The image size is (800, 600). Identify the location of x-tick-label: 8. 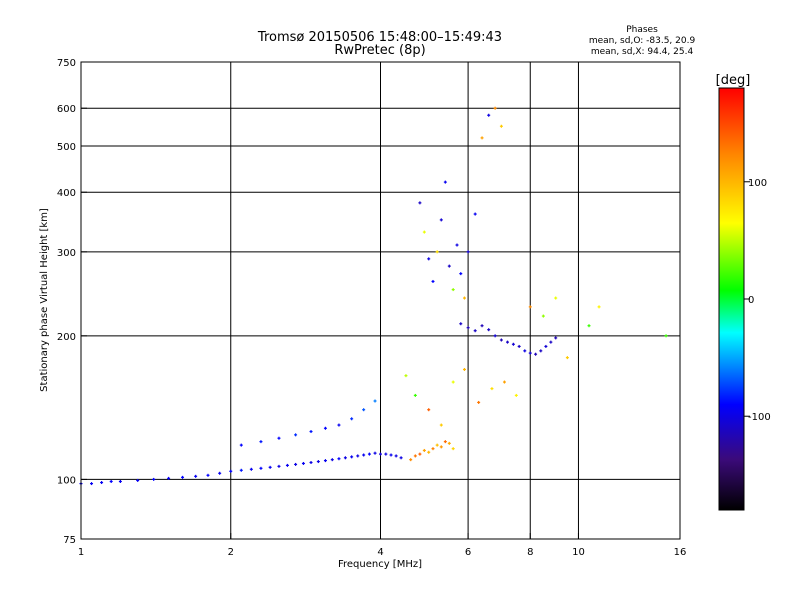
(530, 552).